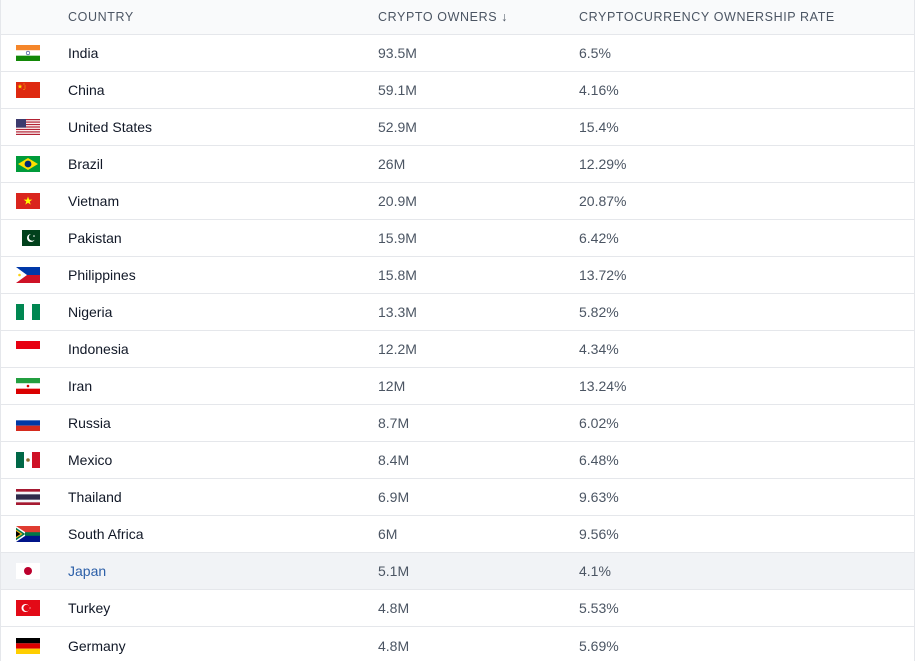  What do you see at coordinates (392, 386) in the screenshot?
I see `crypto-owners-value: 12M` at bounding box center [392, 386].